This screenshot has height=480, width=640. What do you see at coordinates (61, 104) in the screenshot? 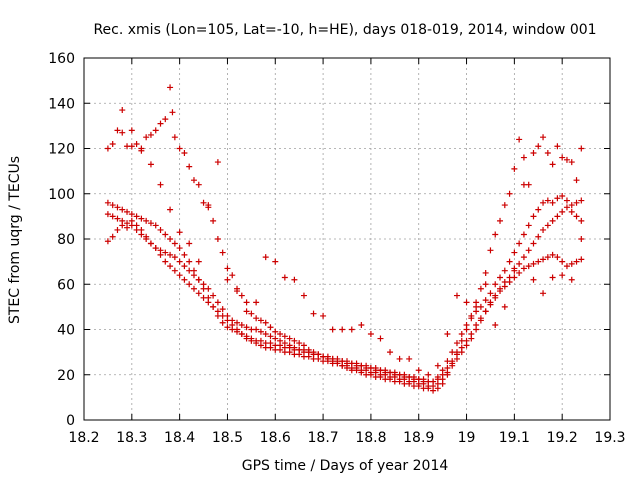
I see `y-tick-label: 140` at bounding box center [61, 104].